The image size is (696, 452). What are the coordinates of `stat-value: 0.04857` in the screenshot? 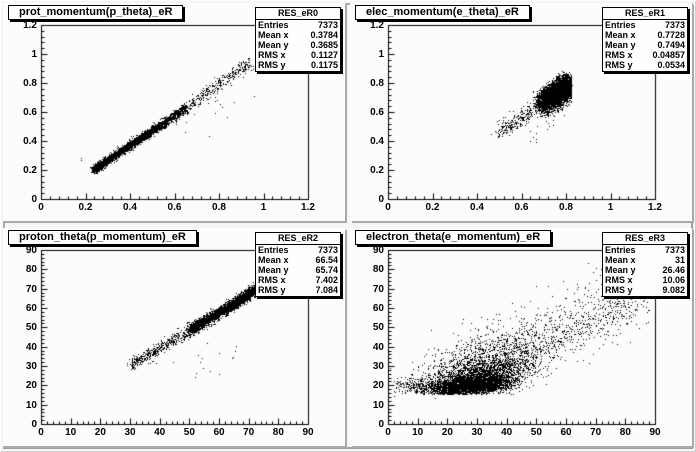 It's located at (668, 55).